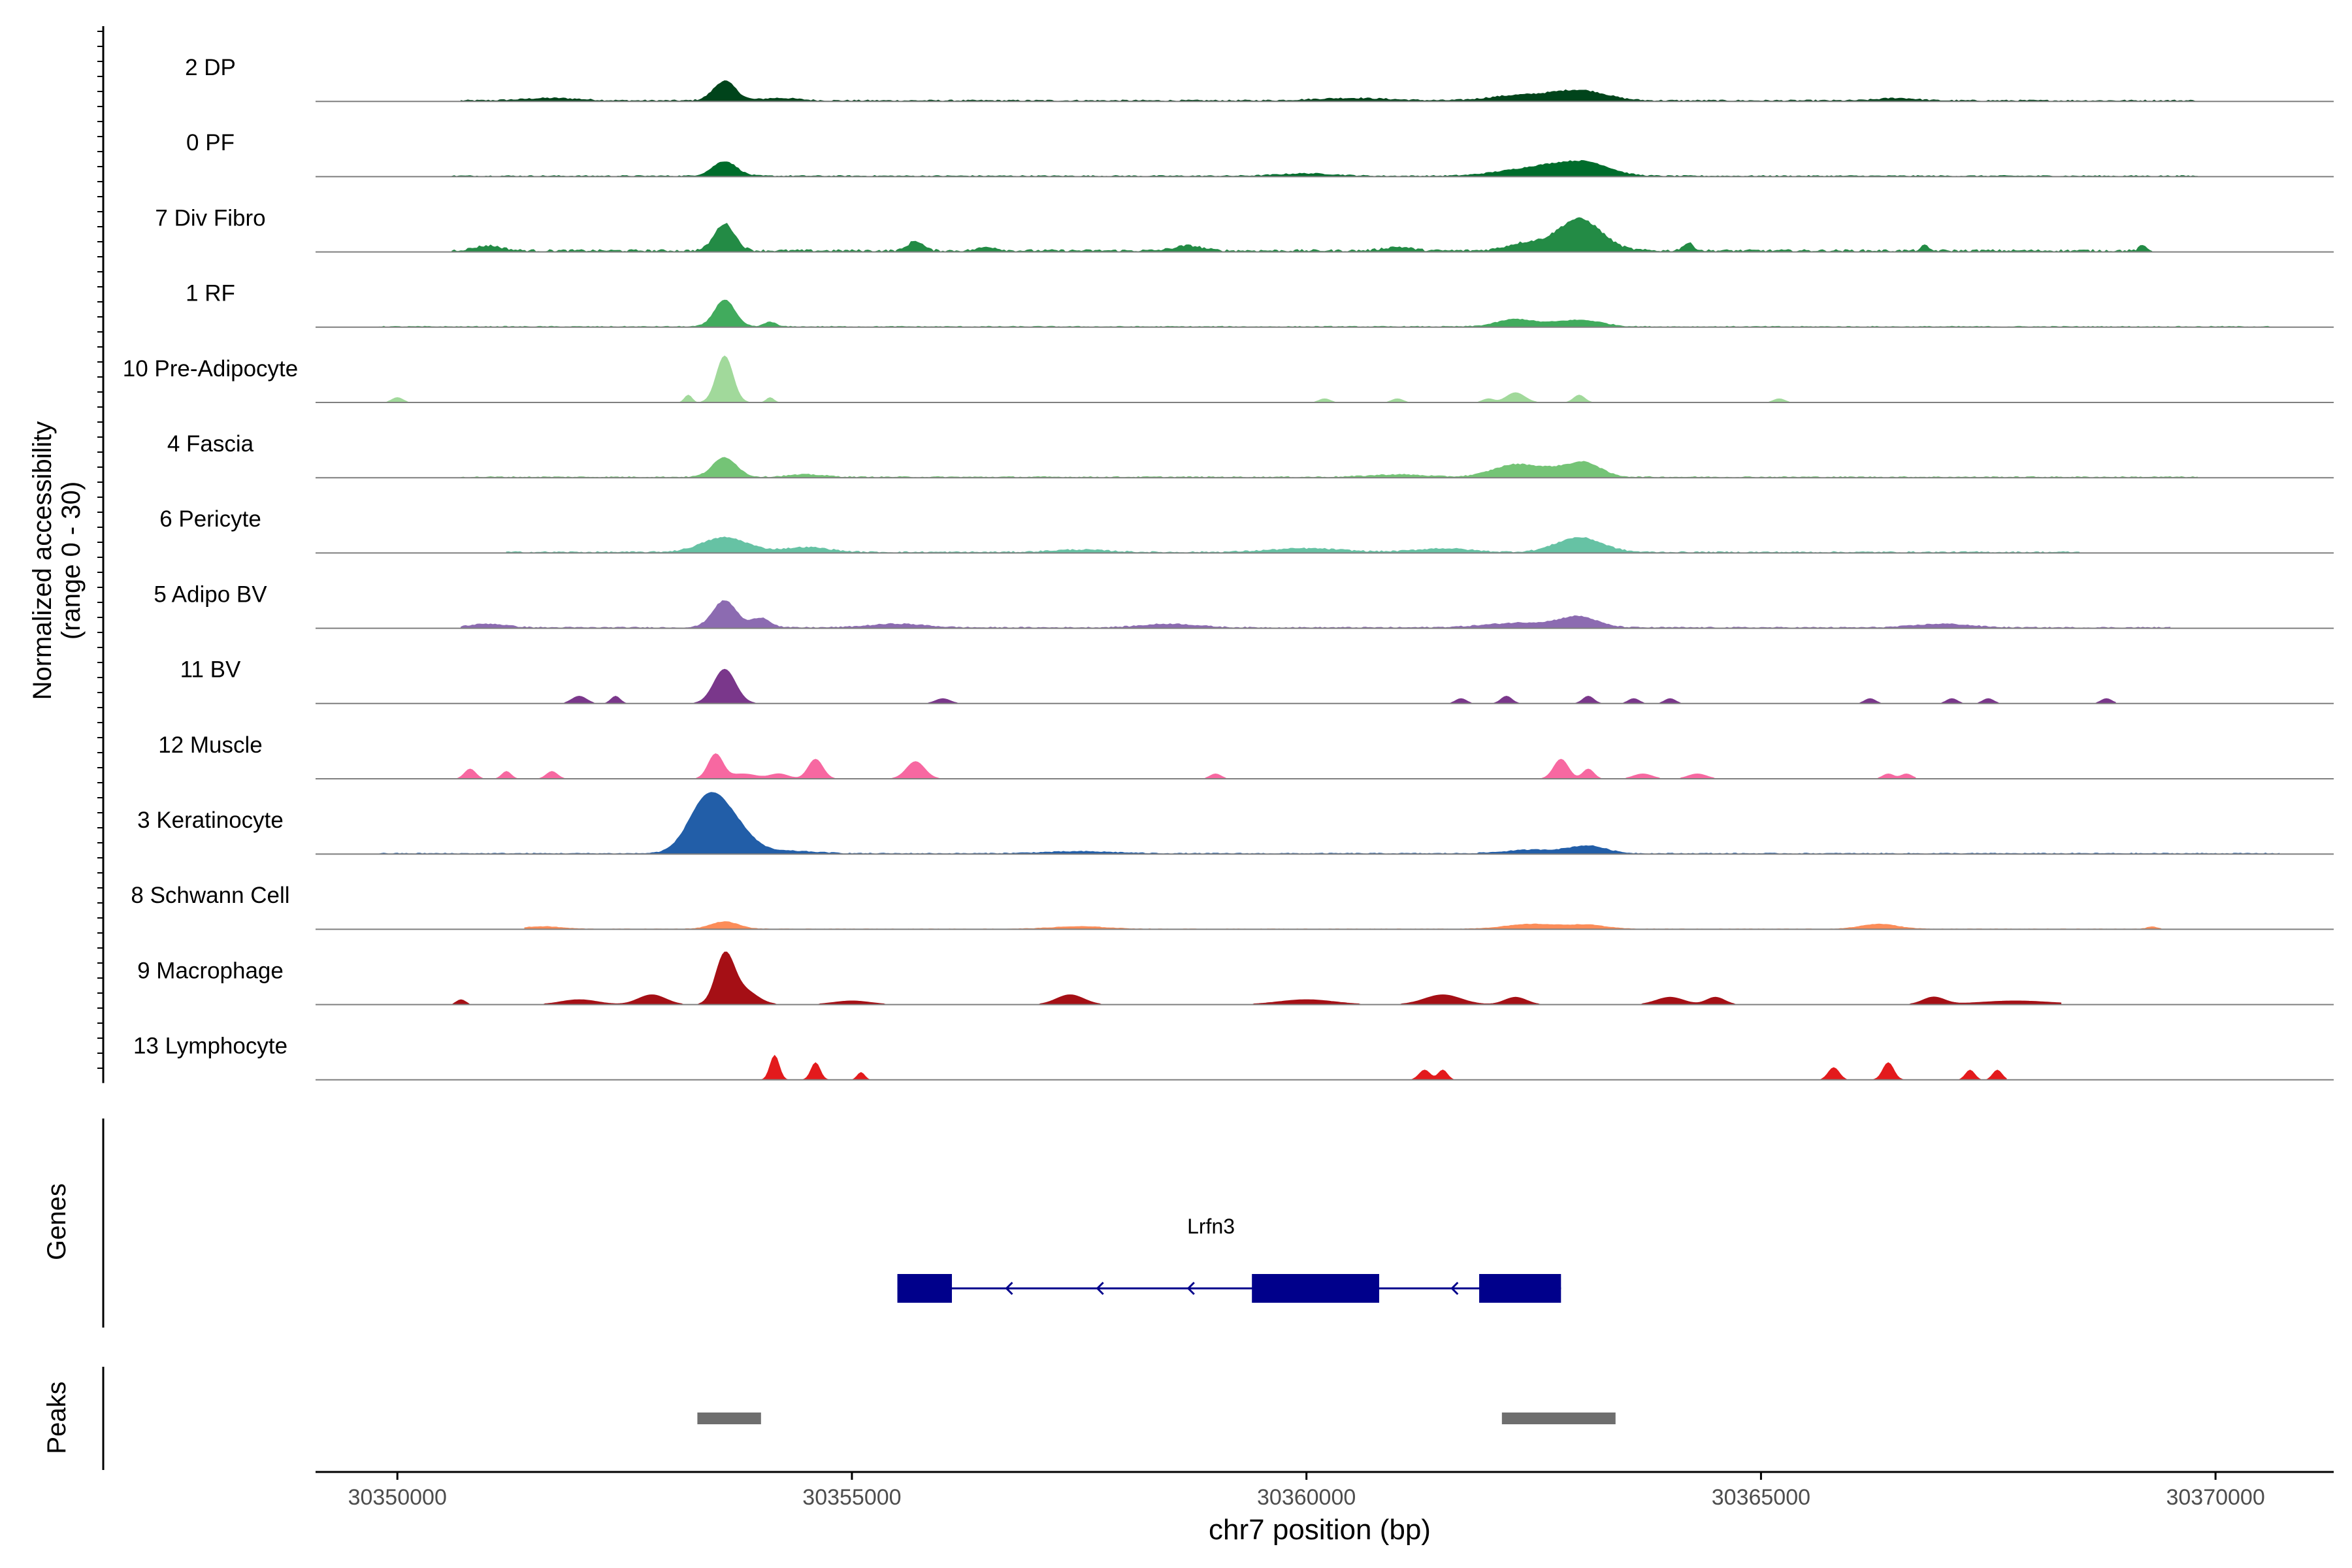  I want to click on track: 5 Adipo BV, so click(1244, 605).